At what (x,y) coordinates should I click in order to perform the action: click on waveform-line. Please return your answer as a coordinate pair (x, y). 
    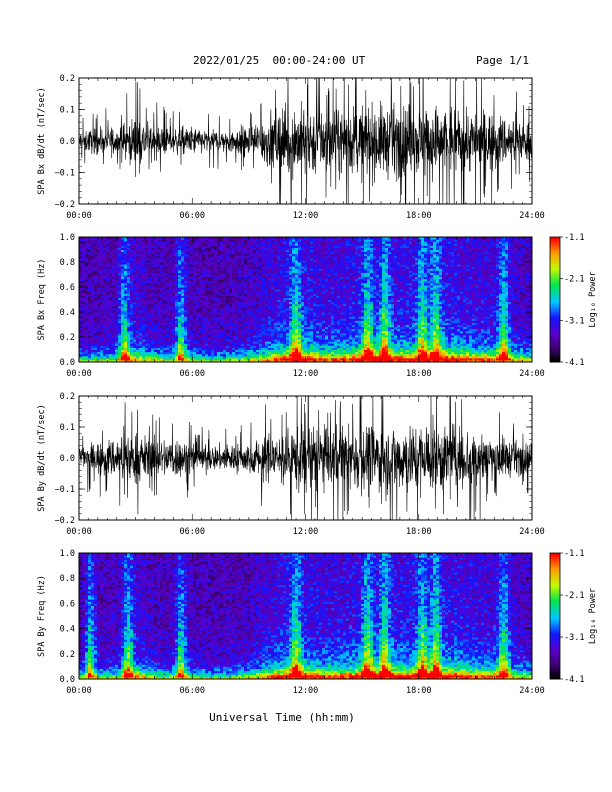
    Looking at the image, I should click on (305, 141).